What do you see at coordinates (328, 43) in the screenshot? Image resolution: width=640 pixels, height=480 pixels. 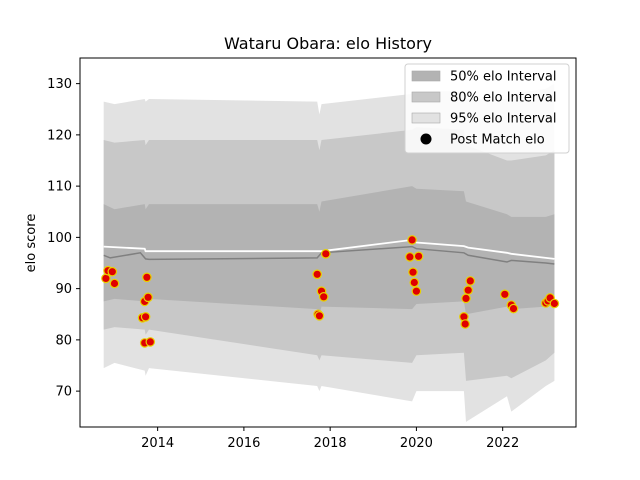 I see `chart-title: Wataru Obara: elo History` at bounding box center [328, 43].